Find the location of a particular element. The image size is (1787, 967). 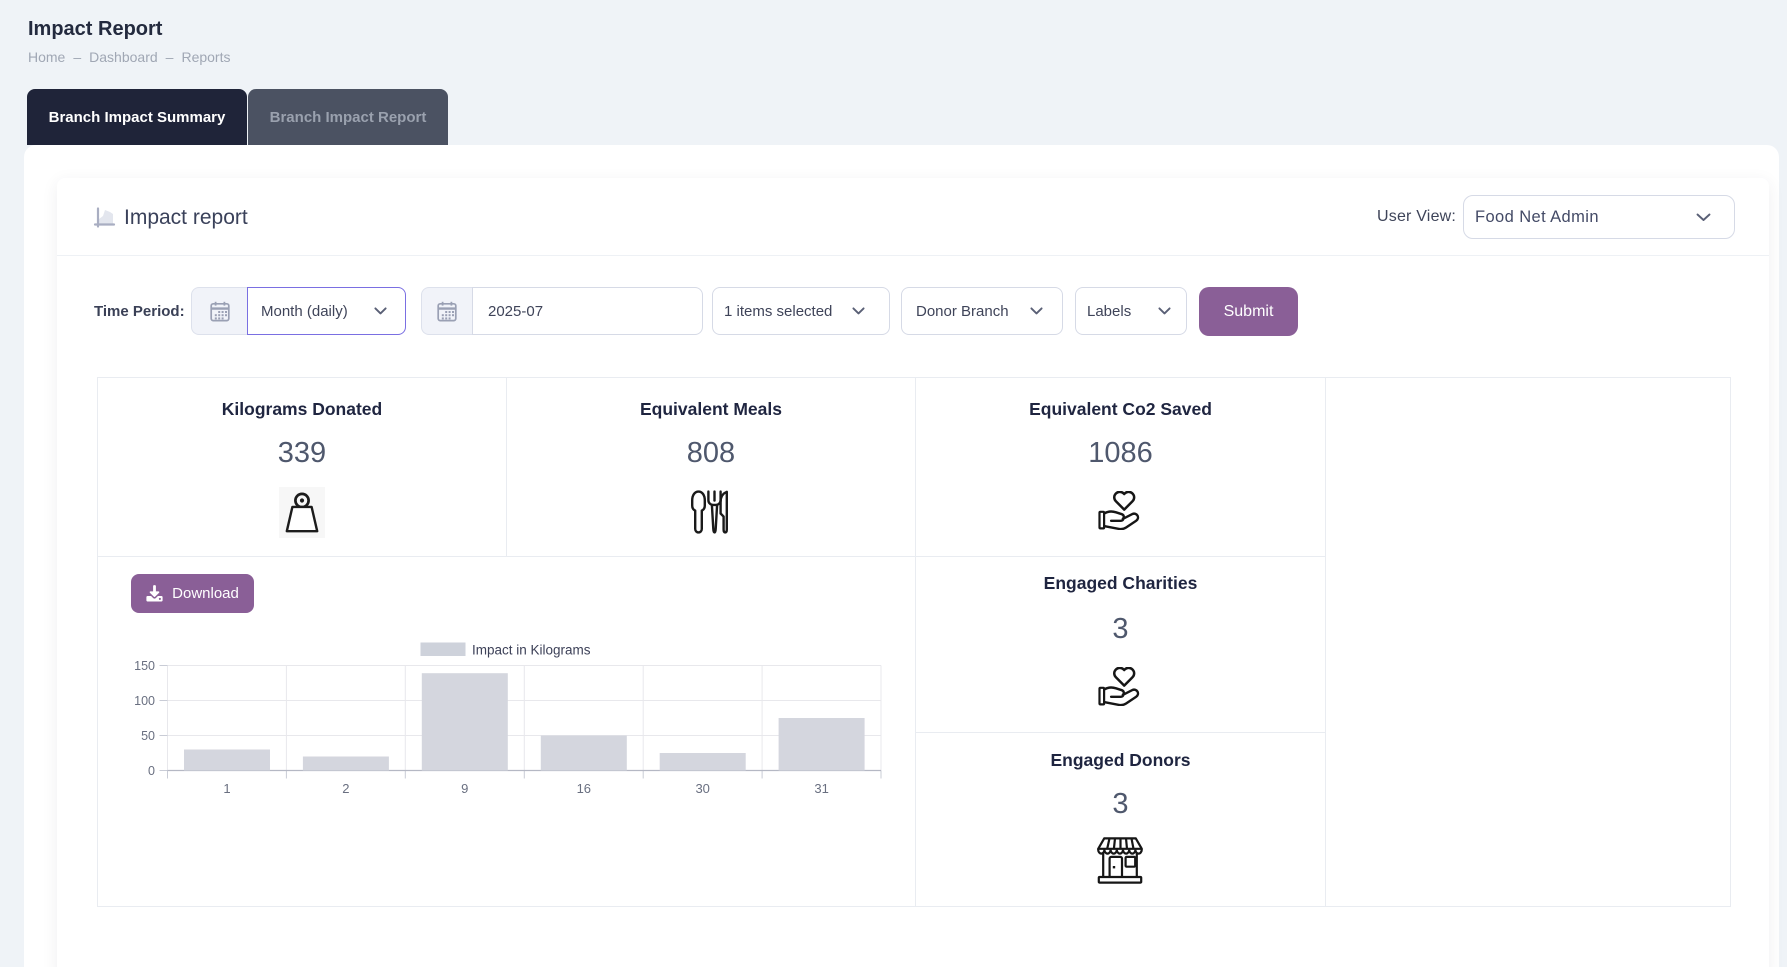

svg-text: 2 is located at coordinates (345, 788).